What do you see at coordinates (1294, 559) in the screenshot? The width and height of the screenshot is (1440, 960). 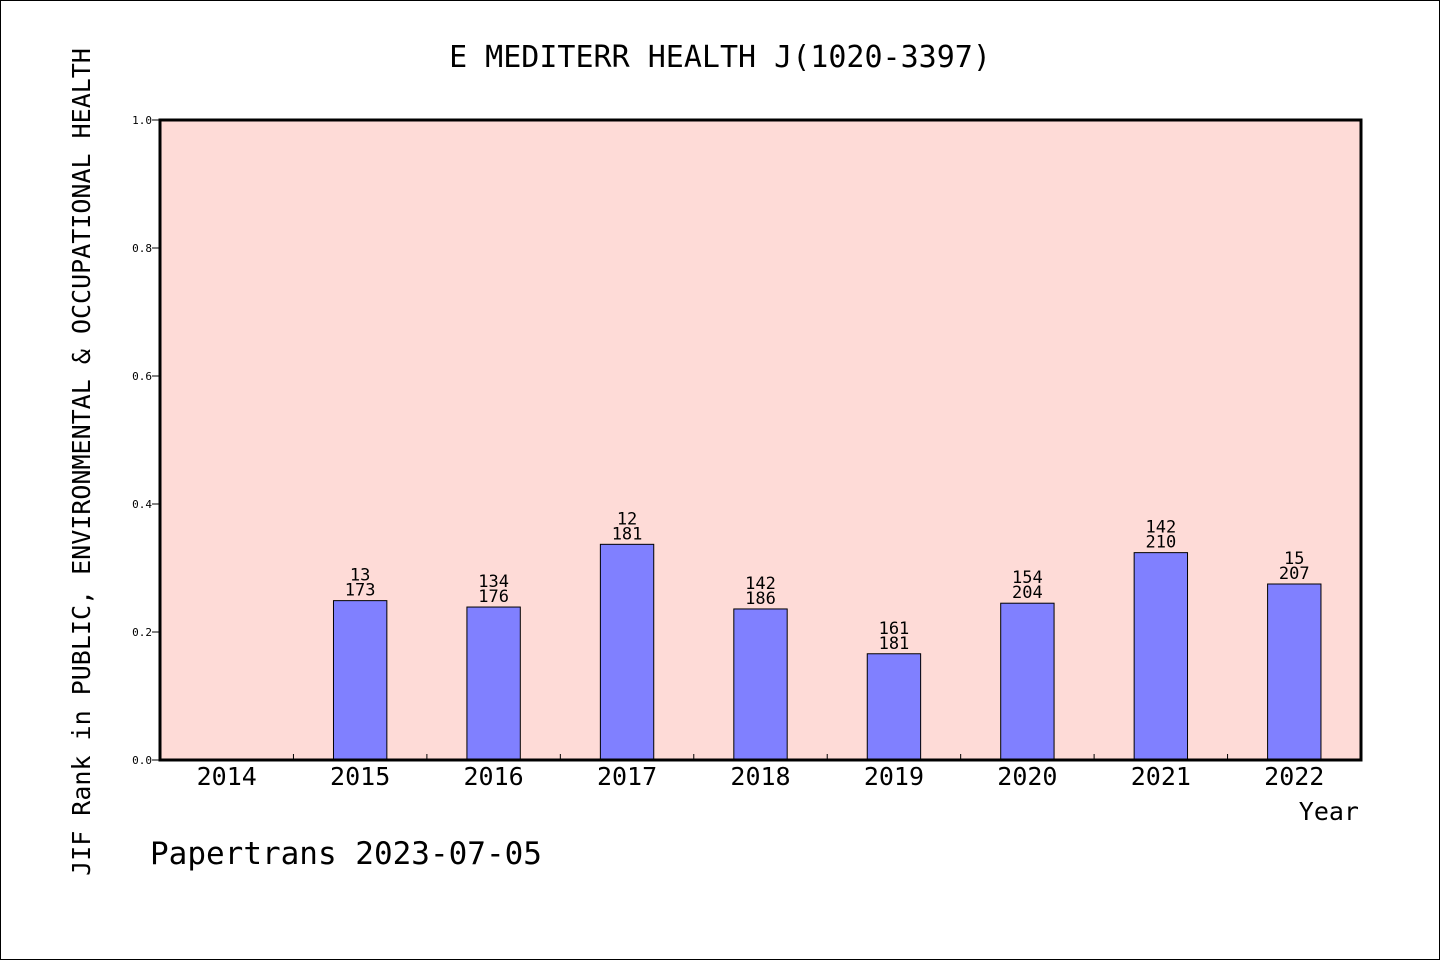 I see `bar-label-rank: 15` at bounding box center [1294, 559].